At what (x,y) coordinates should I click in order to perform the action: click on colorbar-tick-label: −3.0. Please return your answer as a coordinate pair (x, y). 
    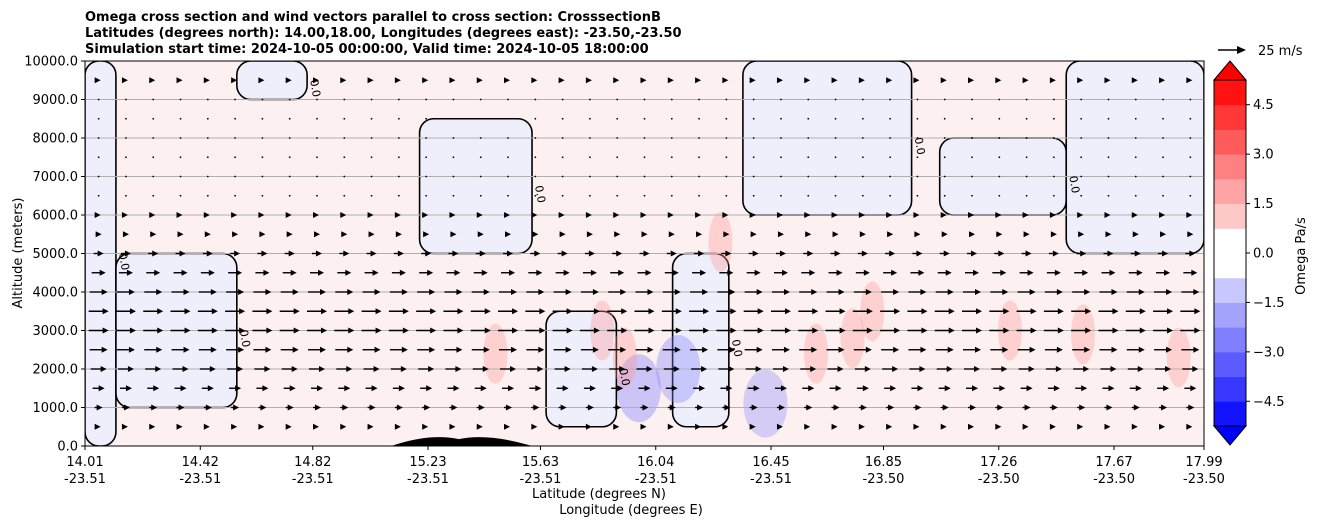
    Looking at the image, I should click on (1269, 352).